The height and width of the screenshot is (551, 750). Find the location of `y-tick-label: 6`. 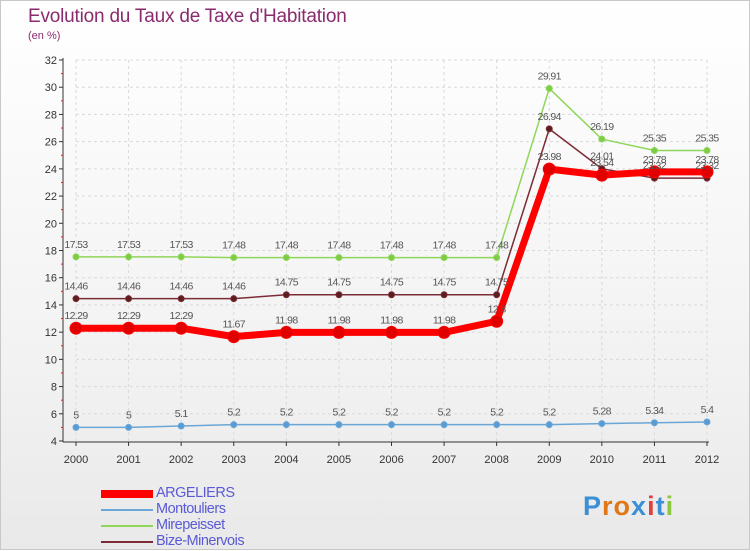

y-tick-label: 6 is located at coordinates (54, 415).